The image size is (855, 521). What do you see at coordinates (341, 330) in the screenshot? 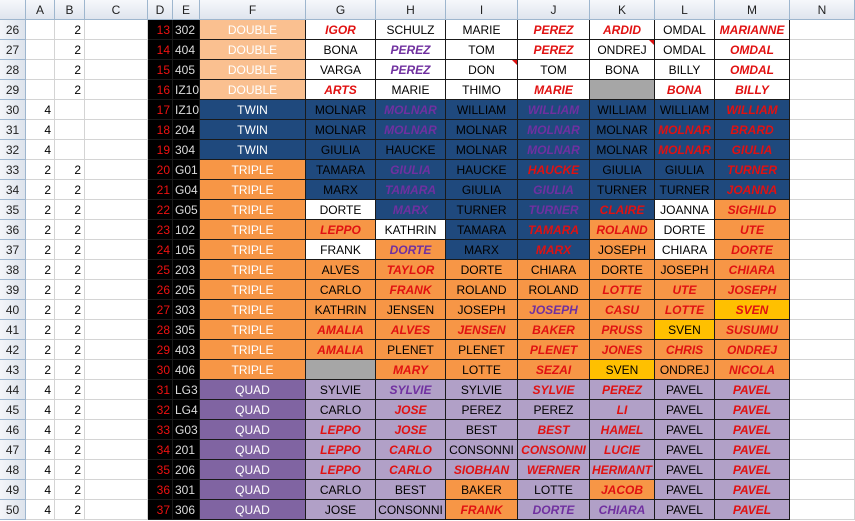
I see `guest-cell-g: AMALIA` at bounding box center [341, 330].